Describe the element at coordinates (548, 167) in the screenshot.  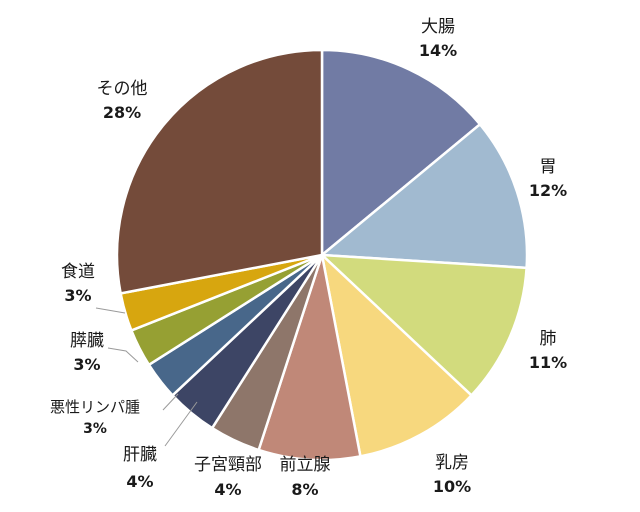
I see `slice-label: 胃` at that location.